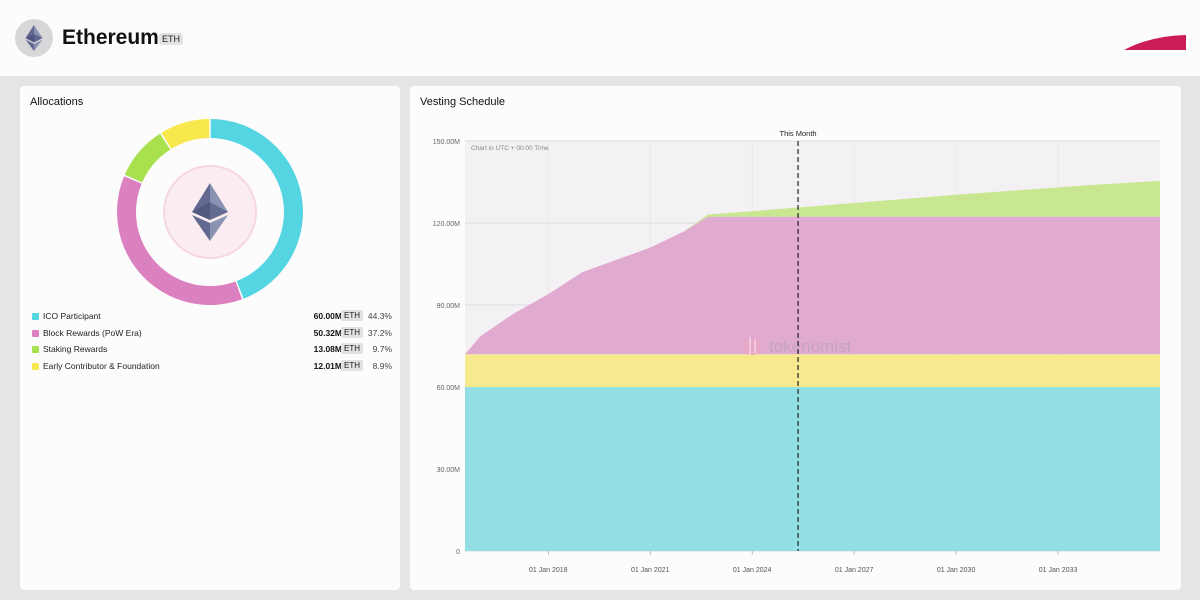  I want to click on y-tick-label: 150.00M, so click(446, 142).